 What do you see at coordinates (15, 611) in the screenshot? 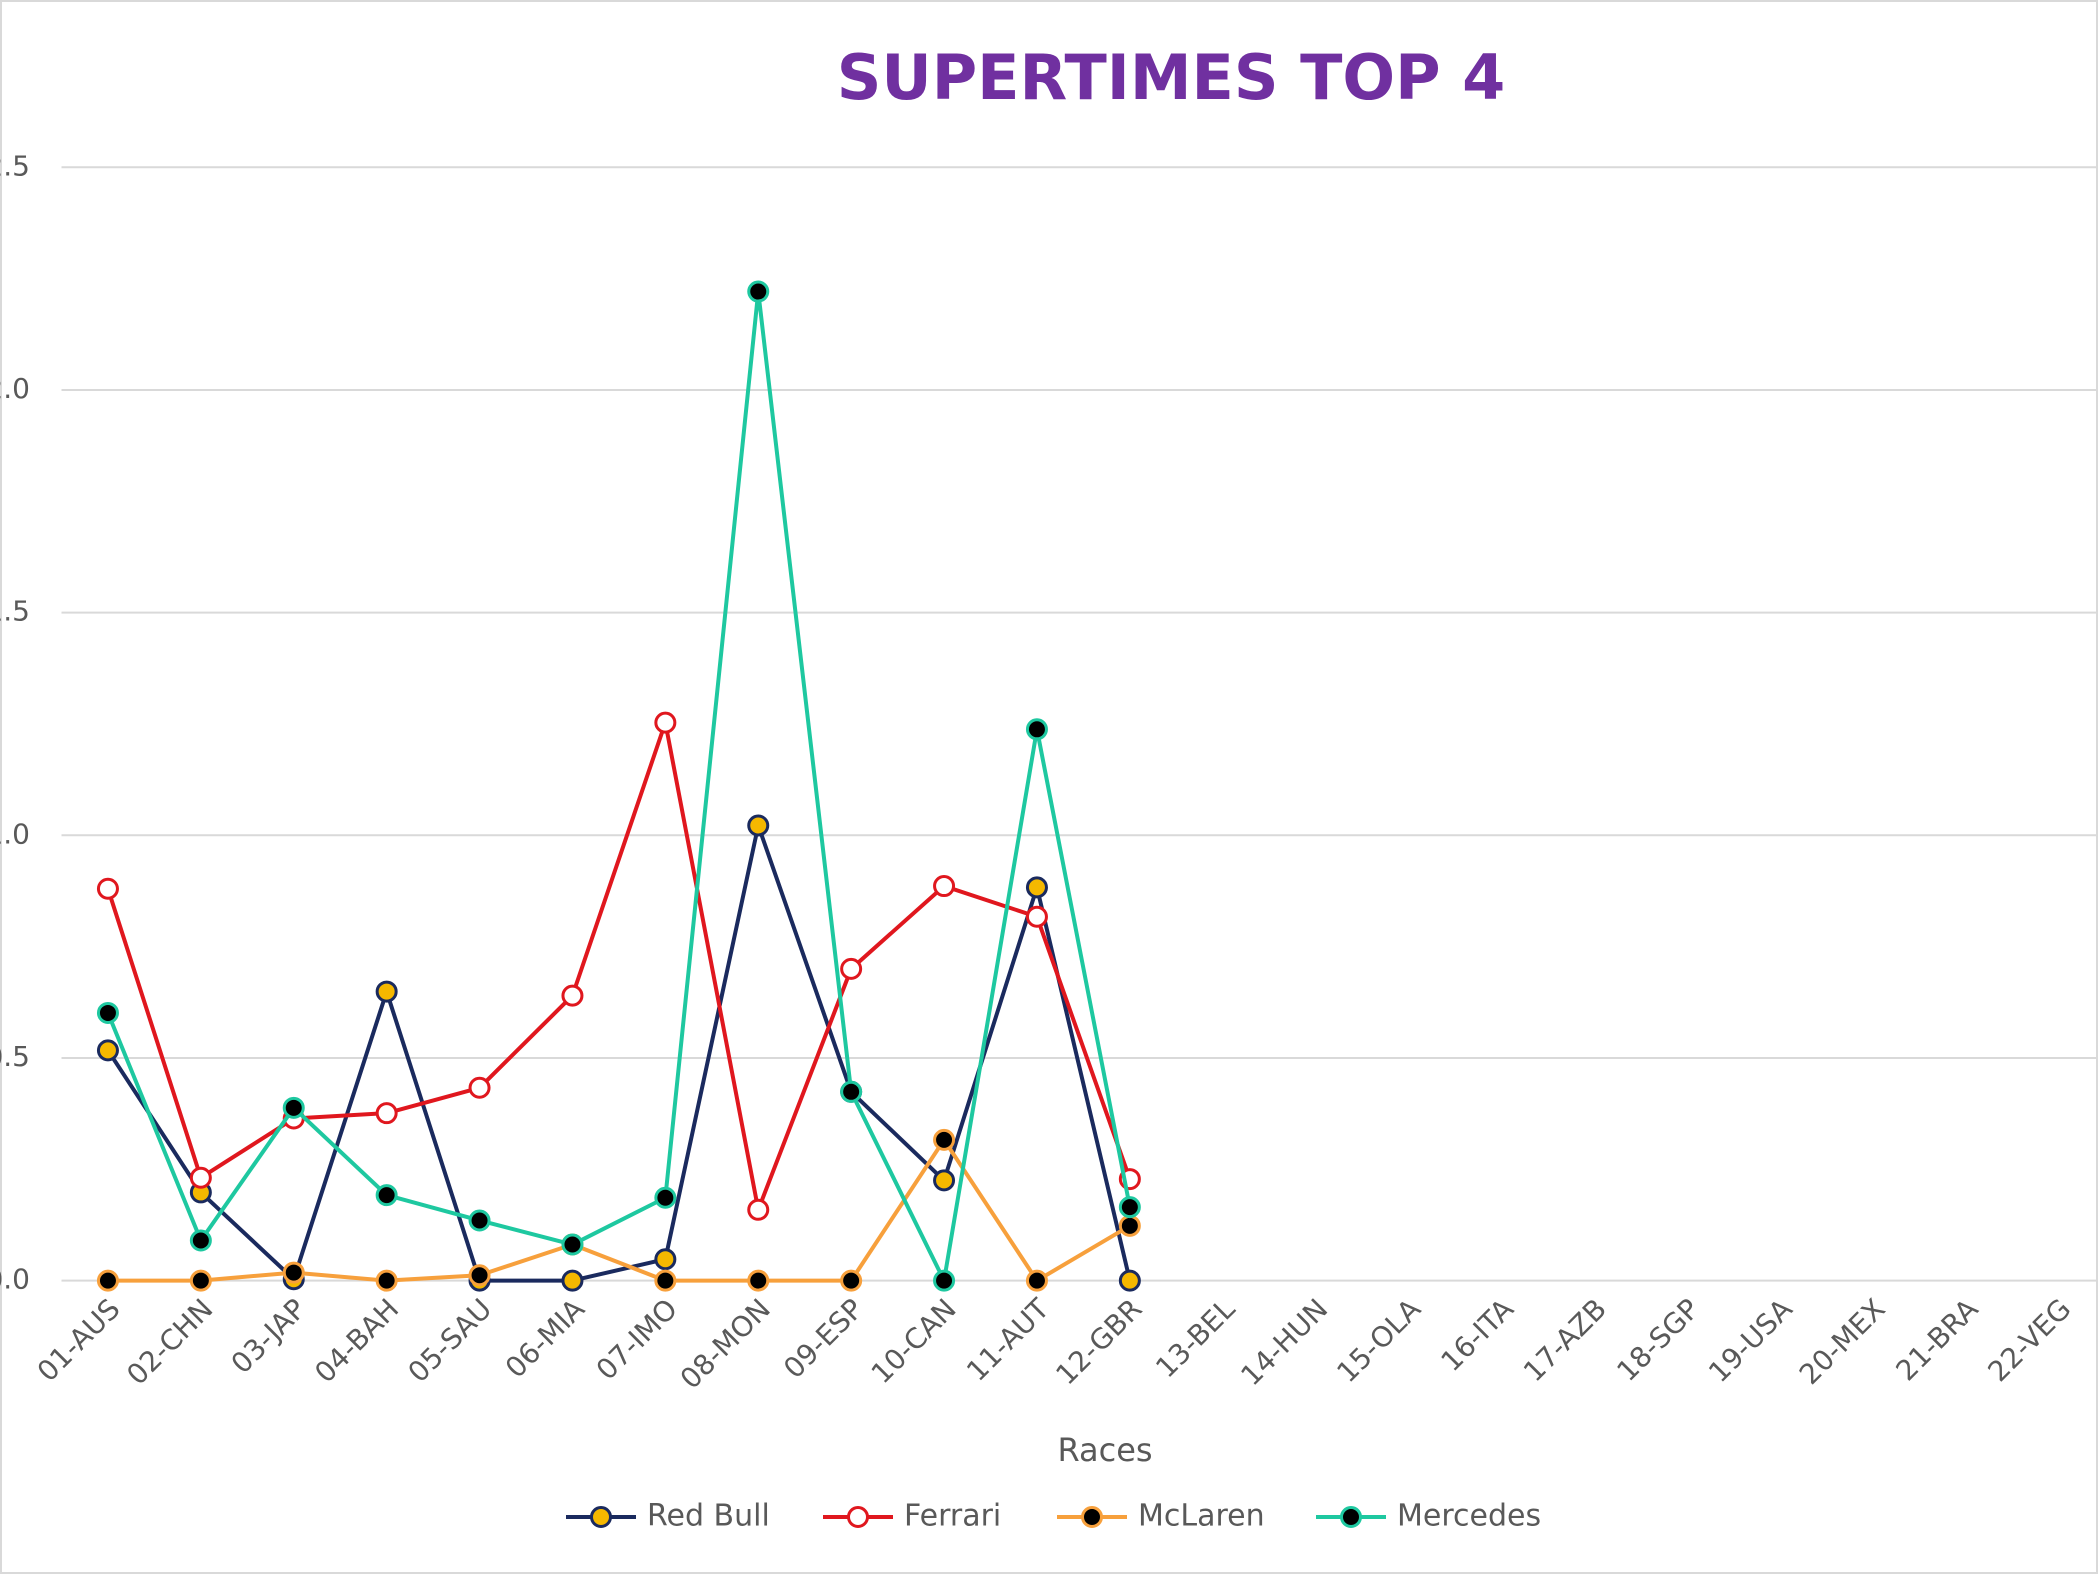
I see `y-tick-label: 1.5` at bounding box center [15, 611].